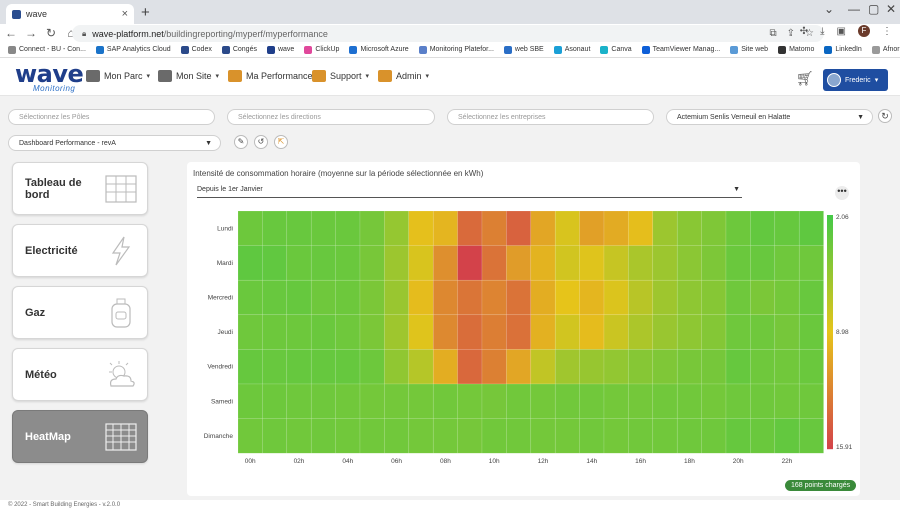 This screenshot has height=510, width=900. Describe the element at coordinates (749, 49) in the screenshot. I see `bookmark-item: Site web` at that location.